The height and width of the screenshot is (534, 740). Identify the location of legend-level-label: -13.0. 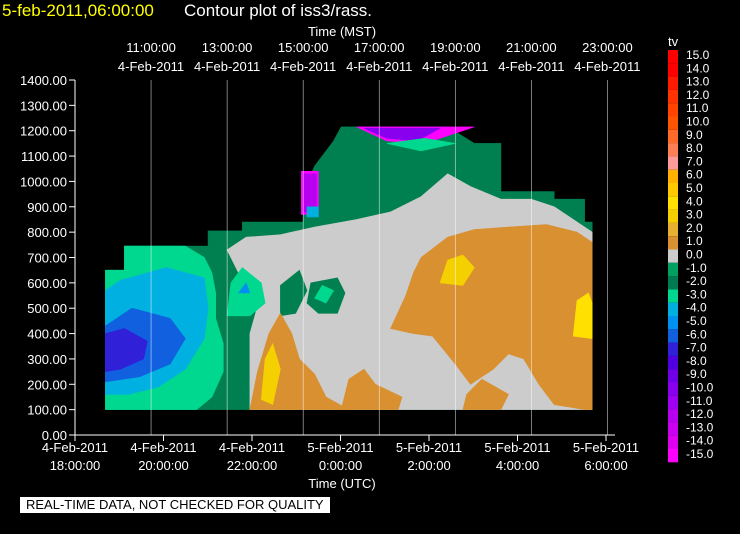
(700, 427).